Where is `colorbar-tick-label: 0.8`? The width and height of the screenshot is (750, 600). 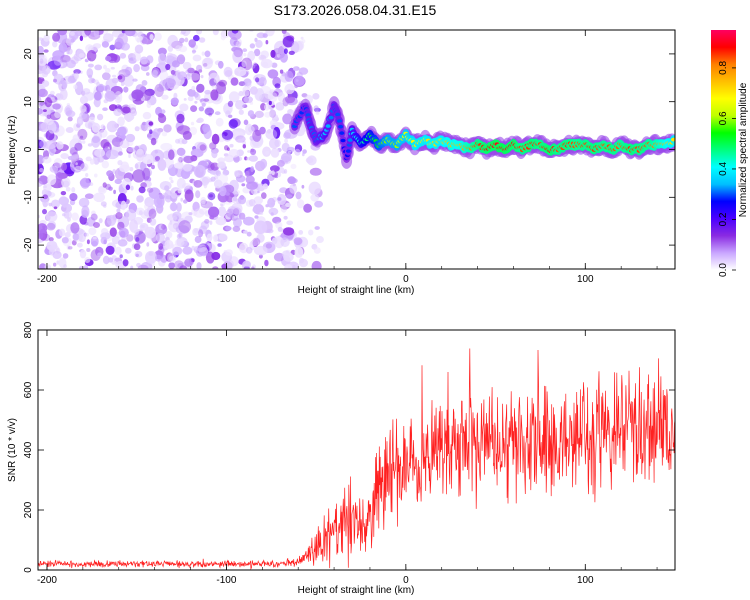
colorbar-tick-label: 0.8 is located at coordinates (723, 68).